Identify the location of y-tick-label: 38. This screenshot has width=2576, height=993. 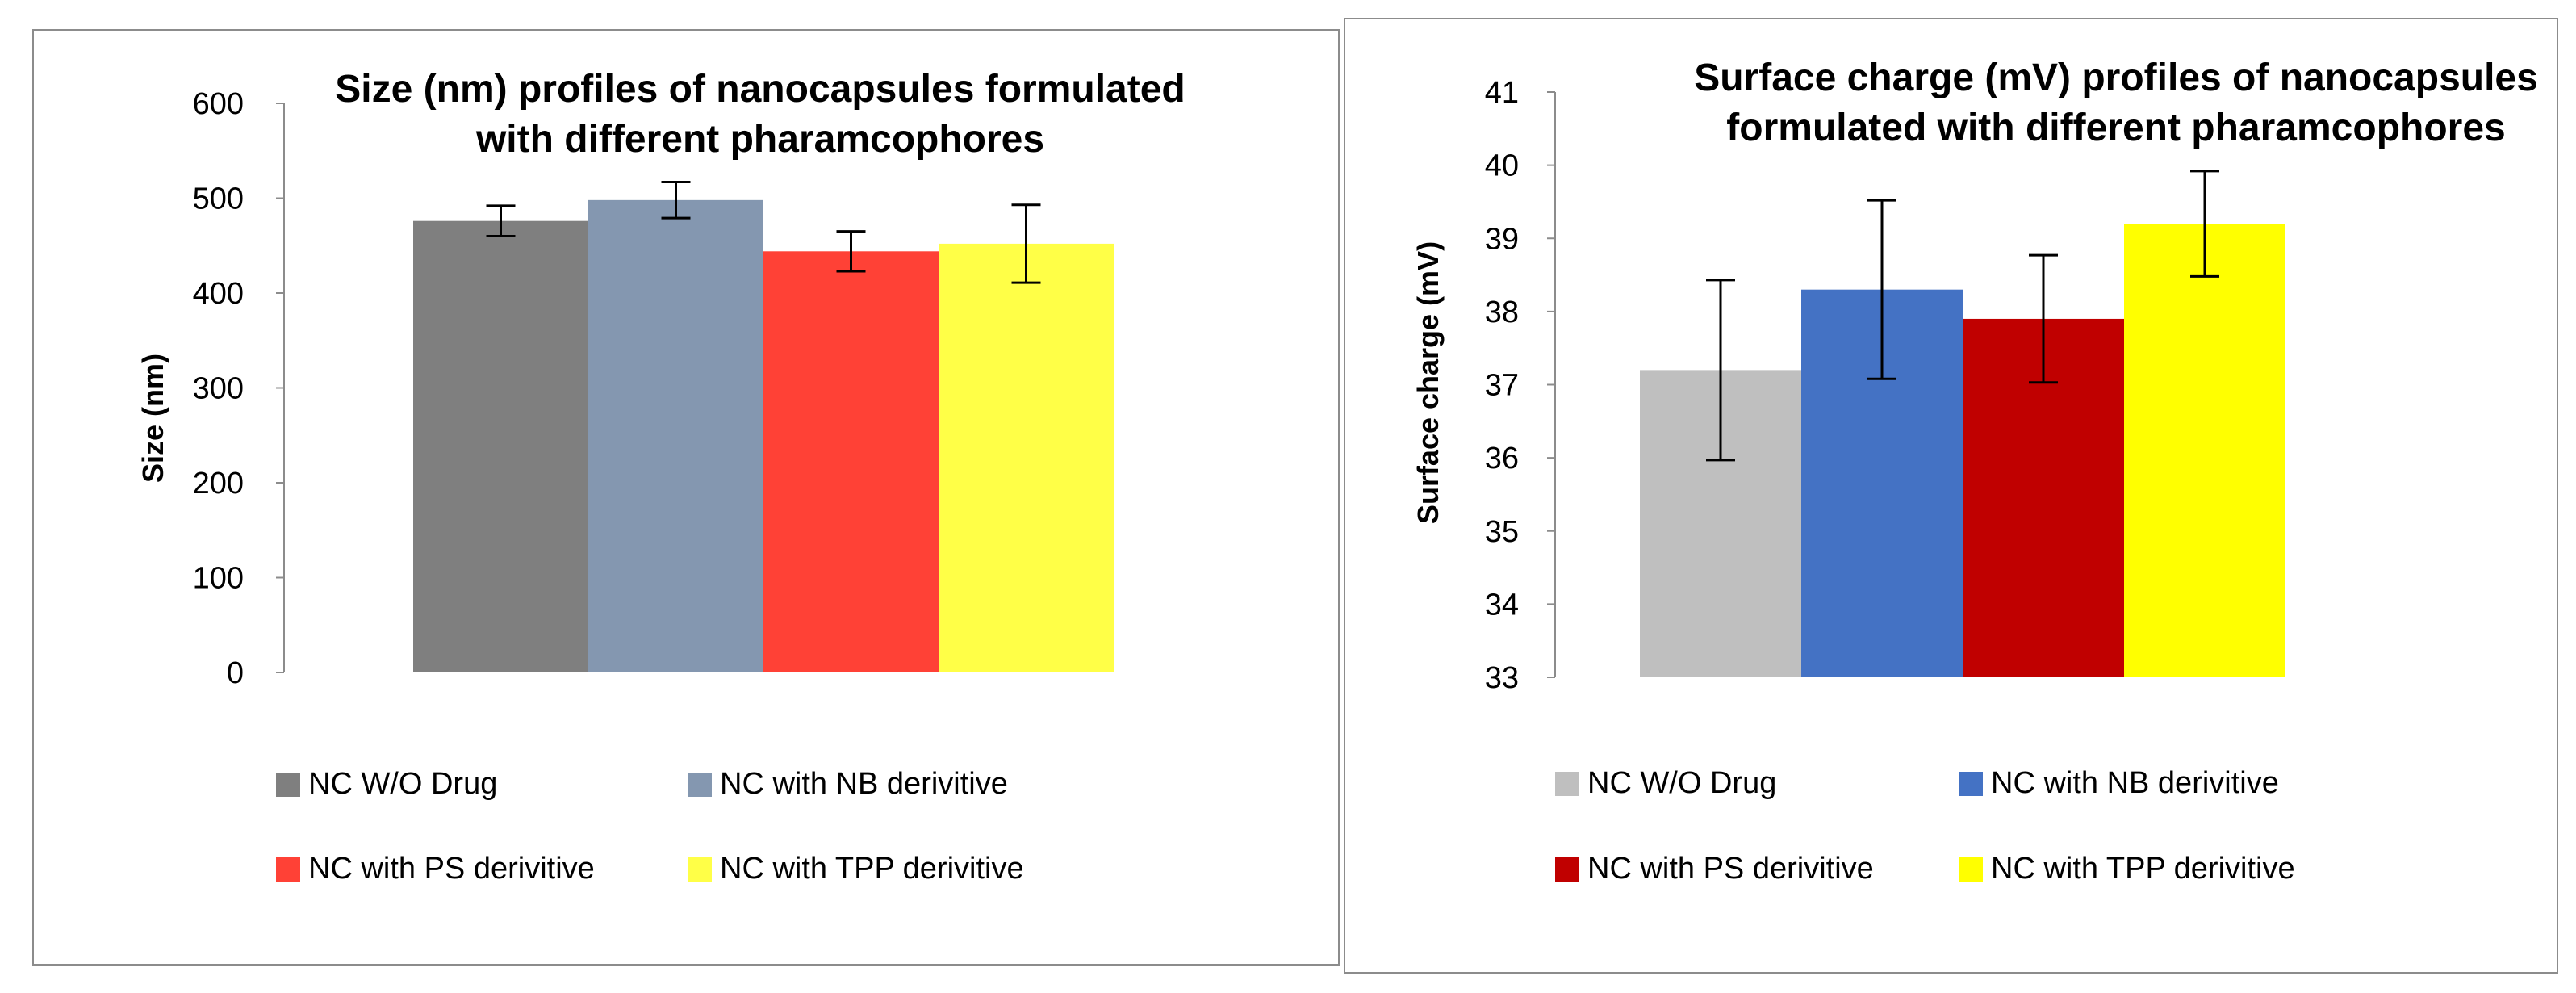
(1502, 312).